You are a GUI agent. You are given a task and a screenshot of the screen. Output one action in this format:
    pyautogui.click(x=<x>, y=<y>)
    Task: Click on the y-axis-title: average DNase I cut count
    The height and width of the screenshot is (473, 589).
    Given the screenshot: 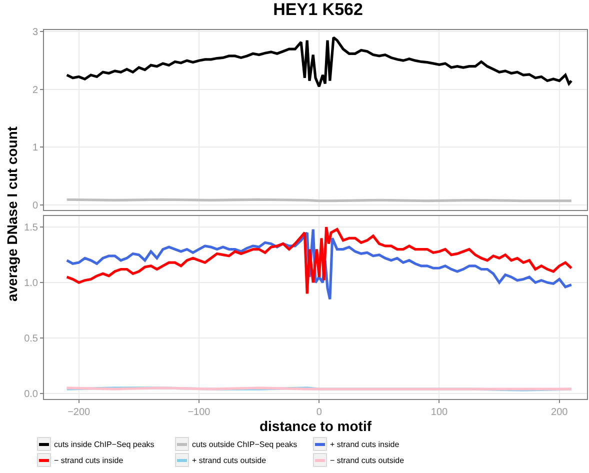 What is the action you would take?
    pyautogui.click(x=12, y=214)
    